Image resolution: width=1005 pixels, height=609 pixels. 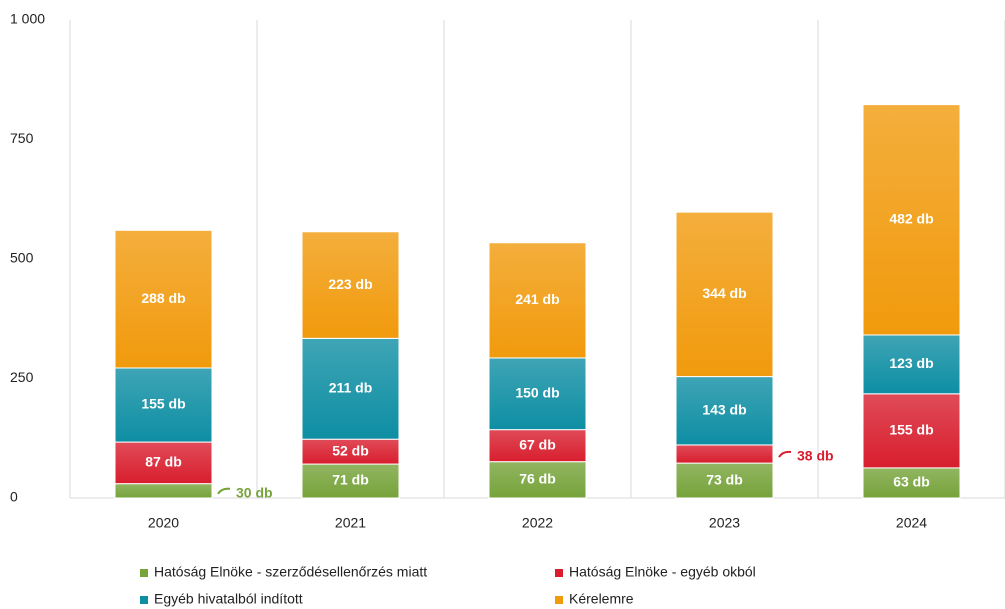 What do you see at coordinates (22, 258) in the screenshot?
I see `y-tick-label: 500` at bounding box center [22, 258].